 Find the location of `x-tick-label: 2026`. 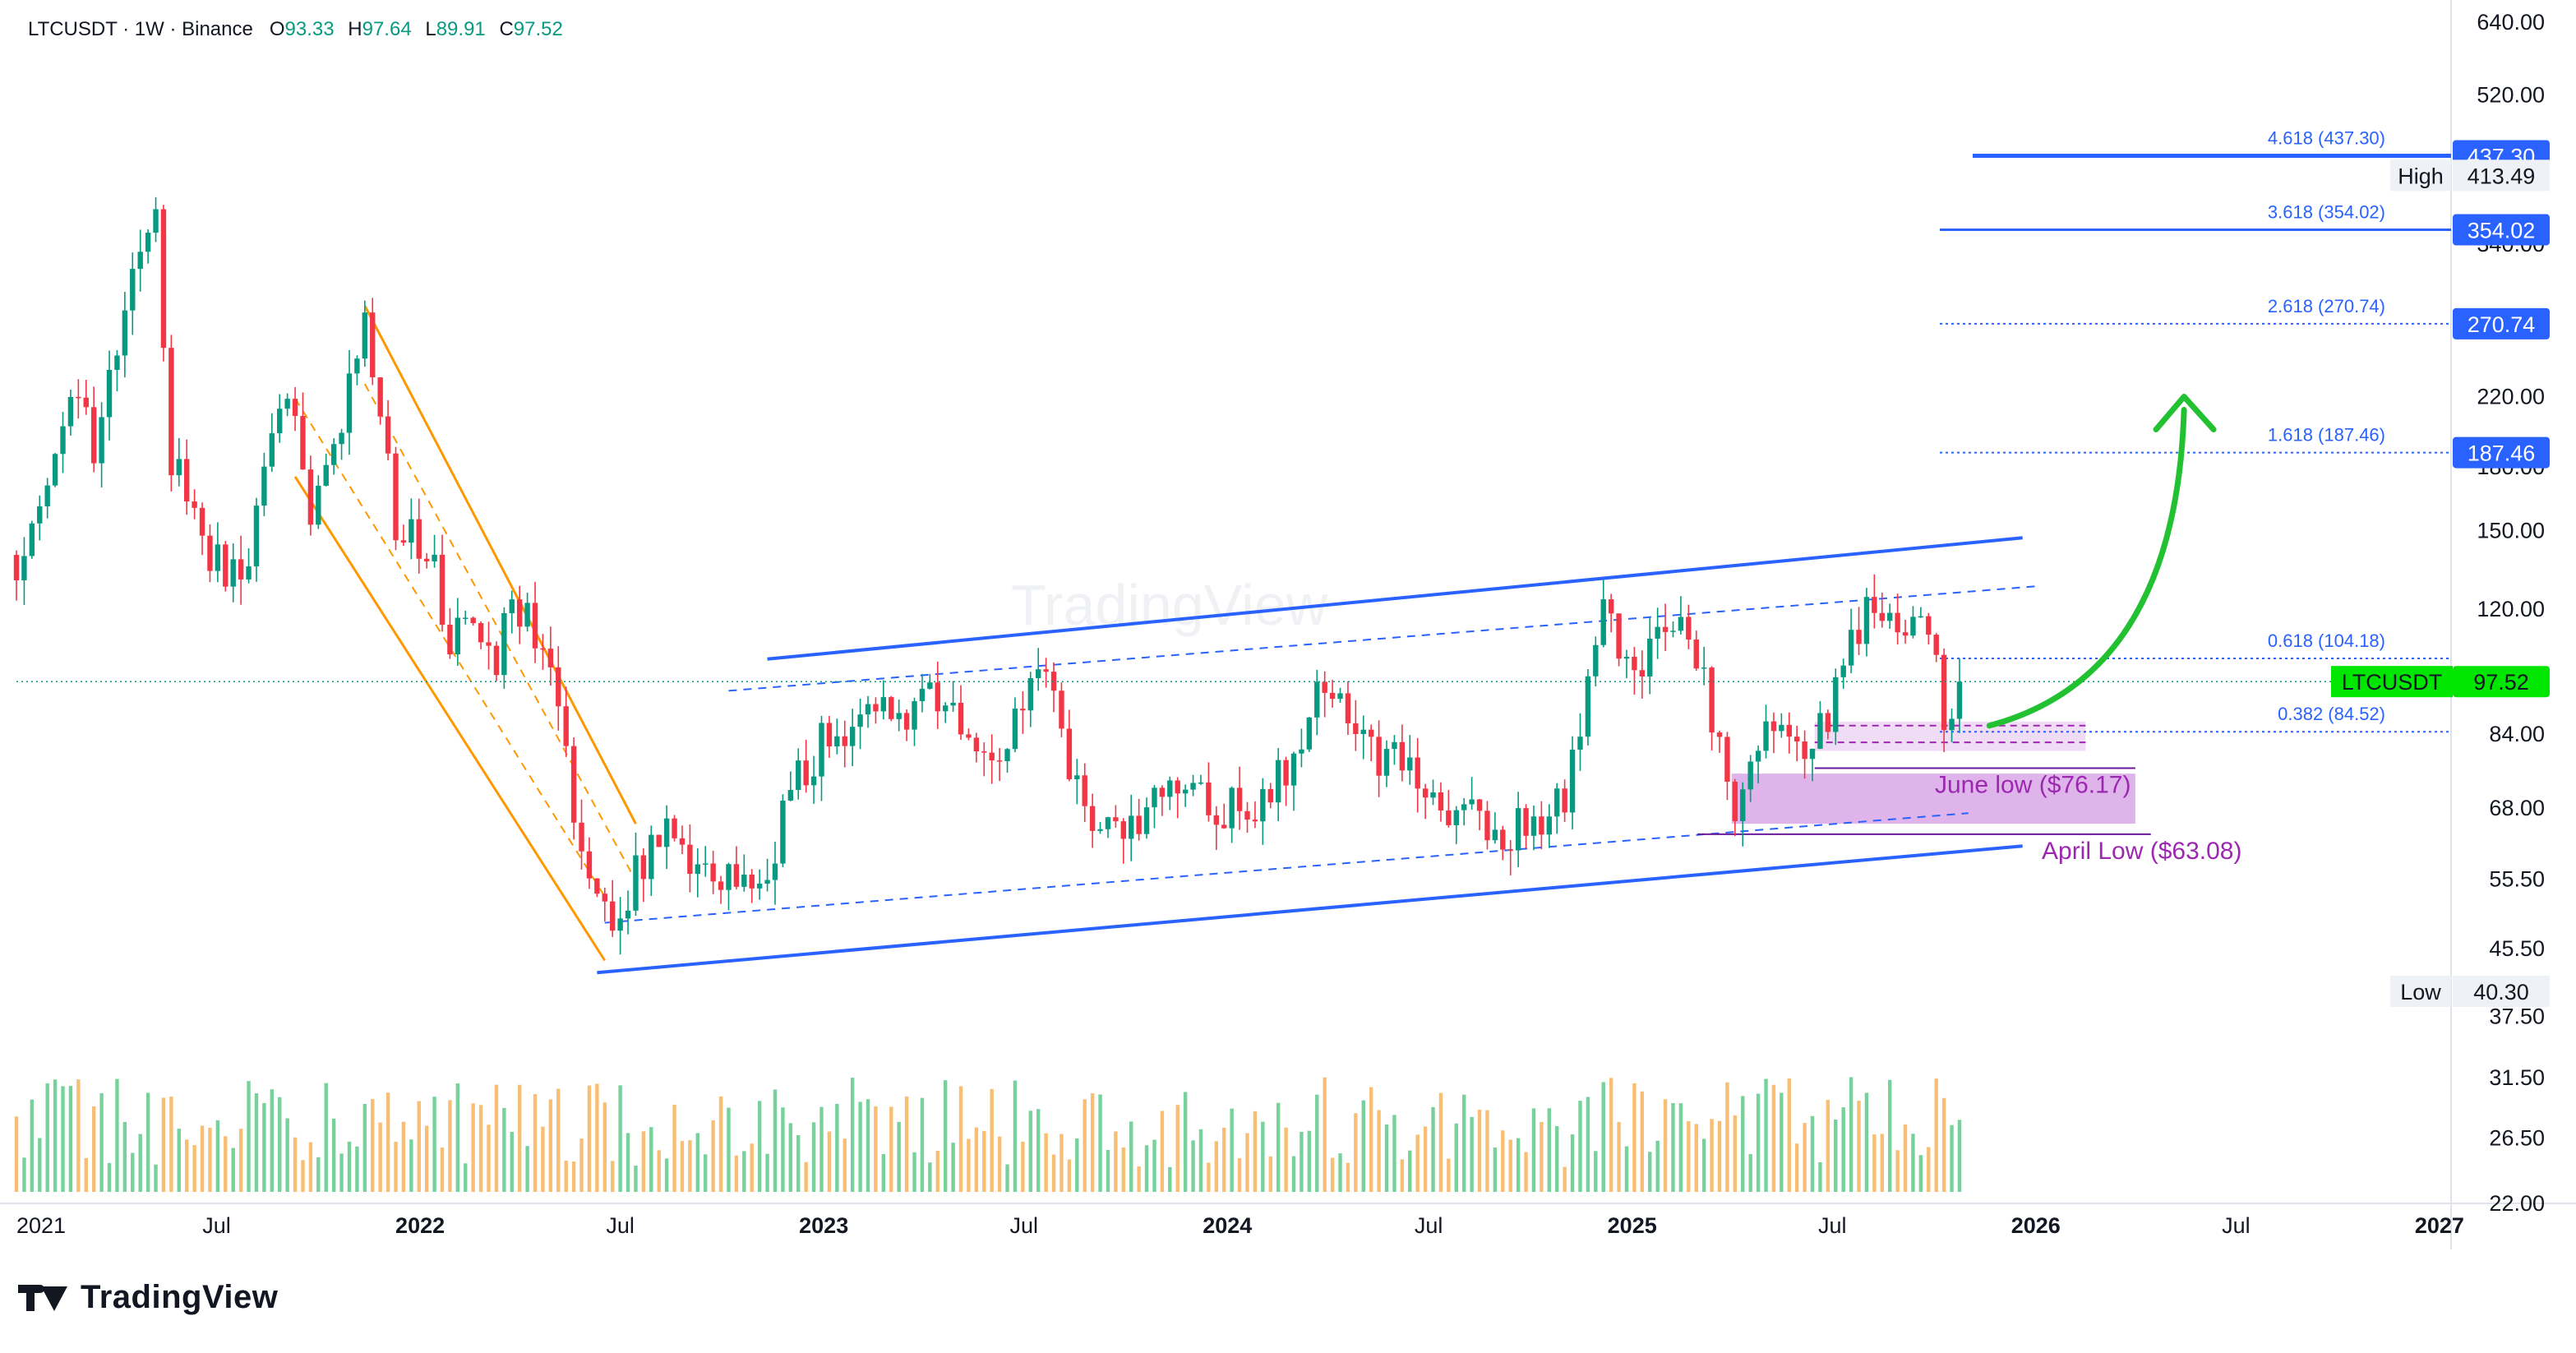

x-tick-label: 2026 is located at coordinates (2036, 1225).